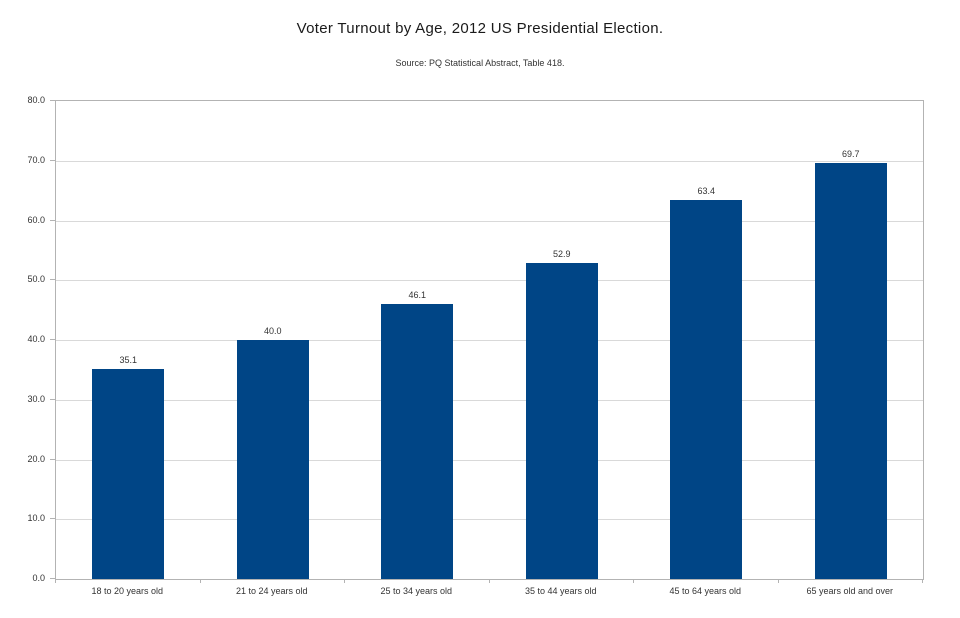 This screenshot has width=960, height=618. I want to click on x-tick-label: 25 to 34 years old, so click(416, 591).